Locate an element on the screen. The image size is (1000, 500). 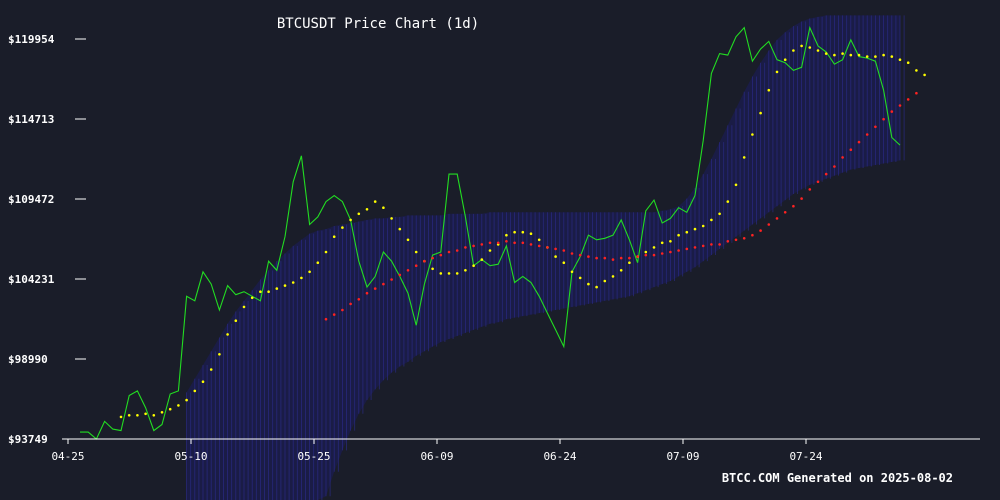
x-tick-label: 04-25 is located at coordinates (67, 456).